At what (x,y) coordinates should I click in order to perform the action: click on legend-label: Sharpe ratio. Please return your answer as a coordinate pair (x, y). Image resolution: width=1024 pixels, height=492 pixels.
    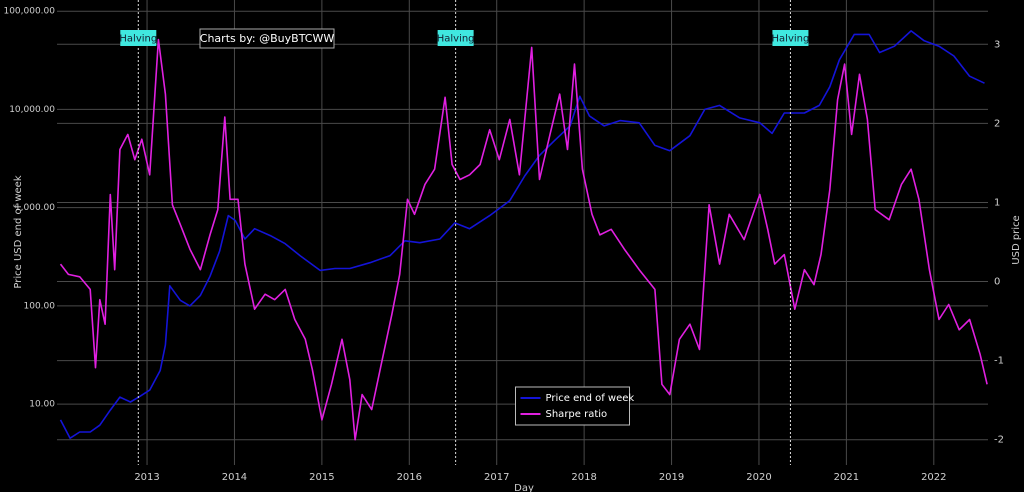
    Looking at the image, I should click on (577, 414).